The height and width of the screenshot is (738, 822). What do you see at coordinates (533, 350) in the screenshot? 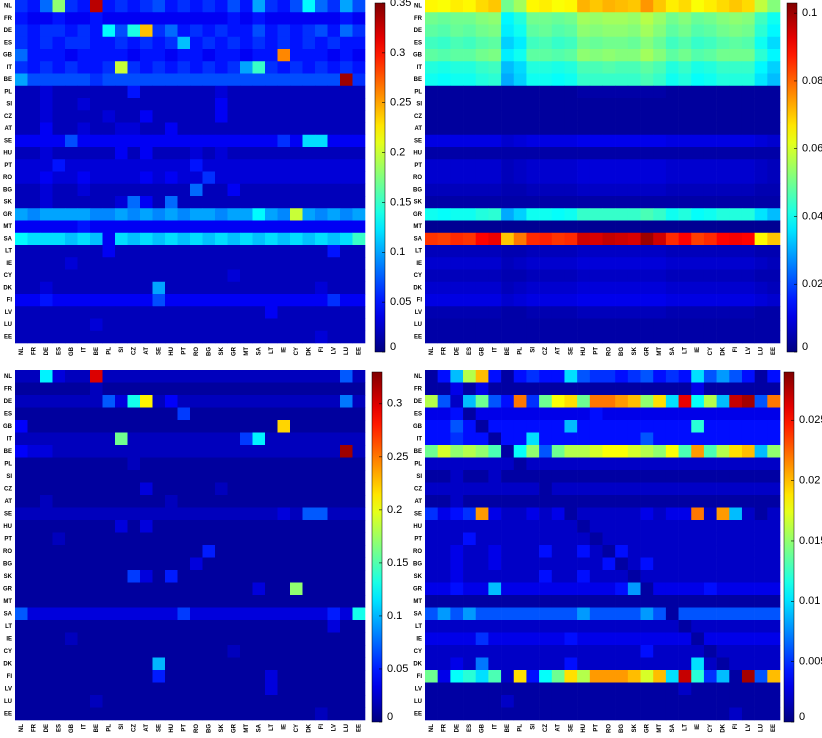
I see `x-tick-label: SI` at bounding box center [533, 350].